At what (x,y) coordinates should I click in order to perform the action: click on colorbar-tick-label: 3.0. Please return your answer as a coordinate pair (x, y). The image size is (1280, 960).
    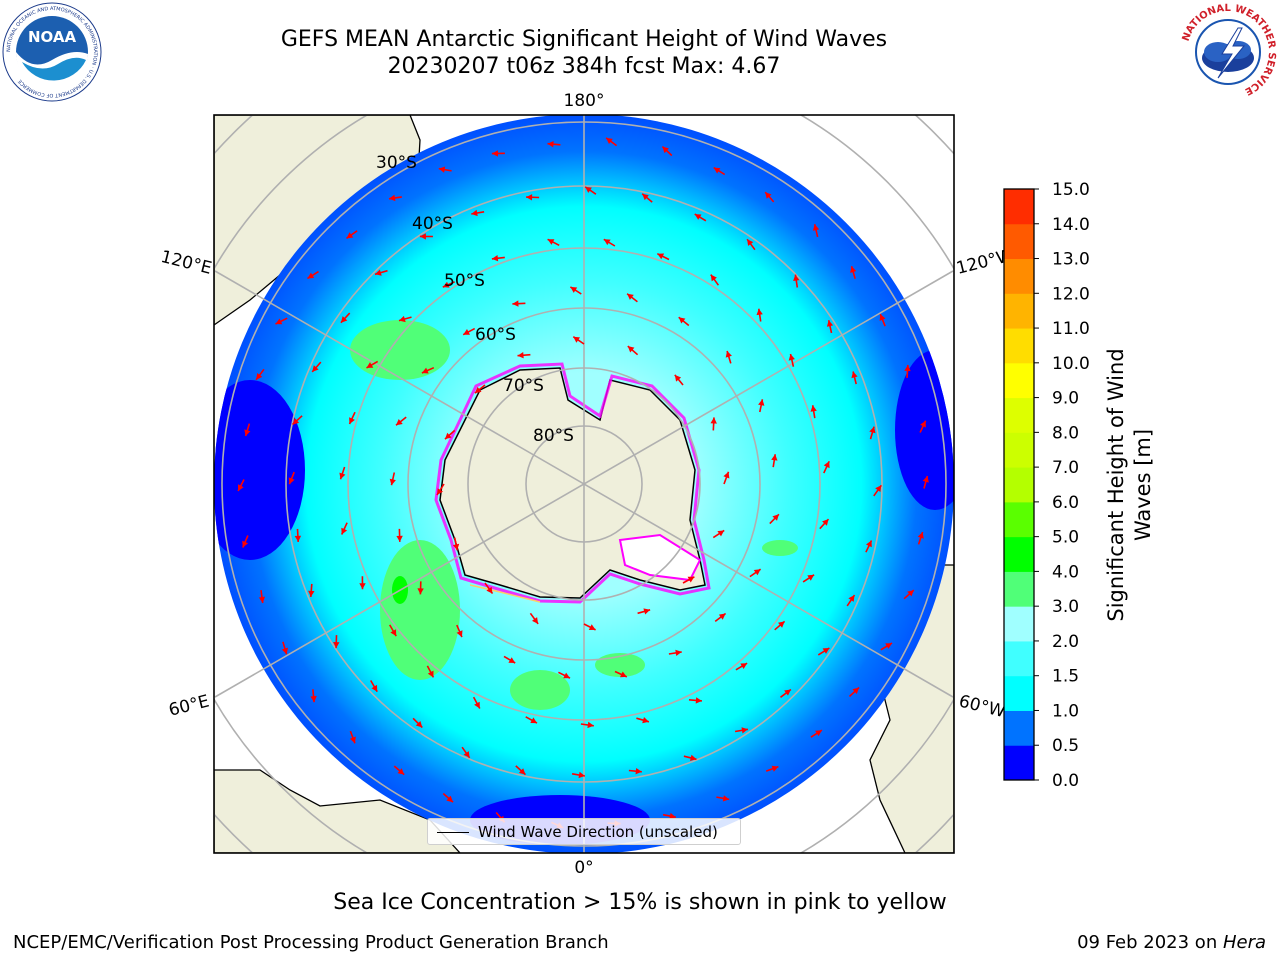
    Looking at the image, I should click on (1065, 607).